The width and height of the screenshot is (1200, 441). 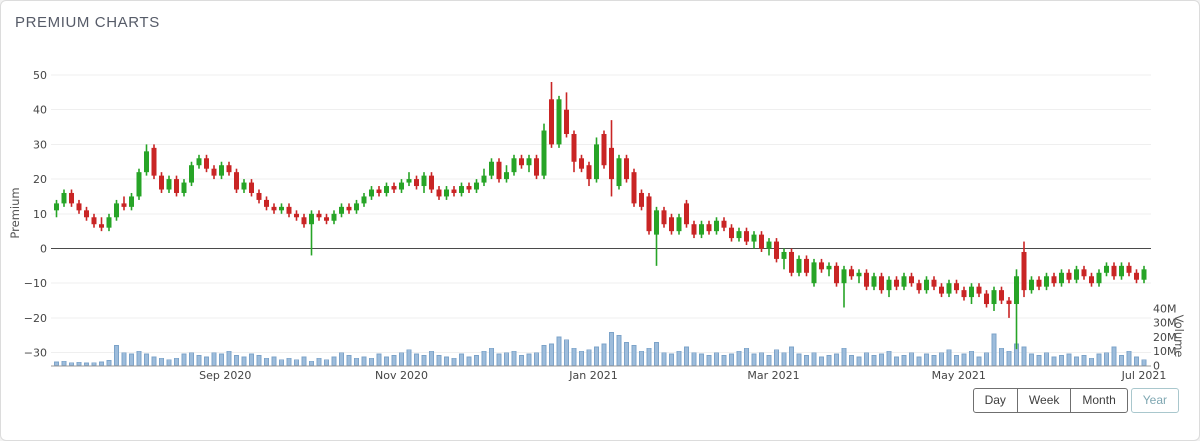 What do you see at coordinates (1165, 323) in the screenshot?
I see `volume-tick-label: 30M` at bounding box center [1165, 323].